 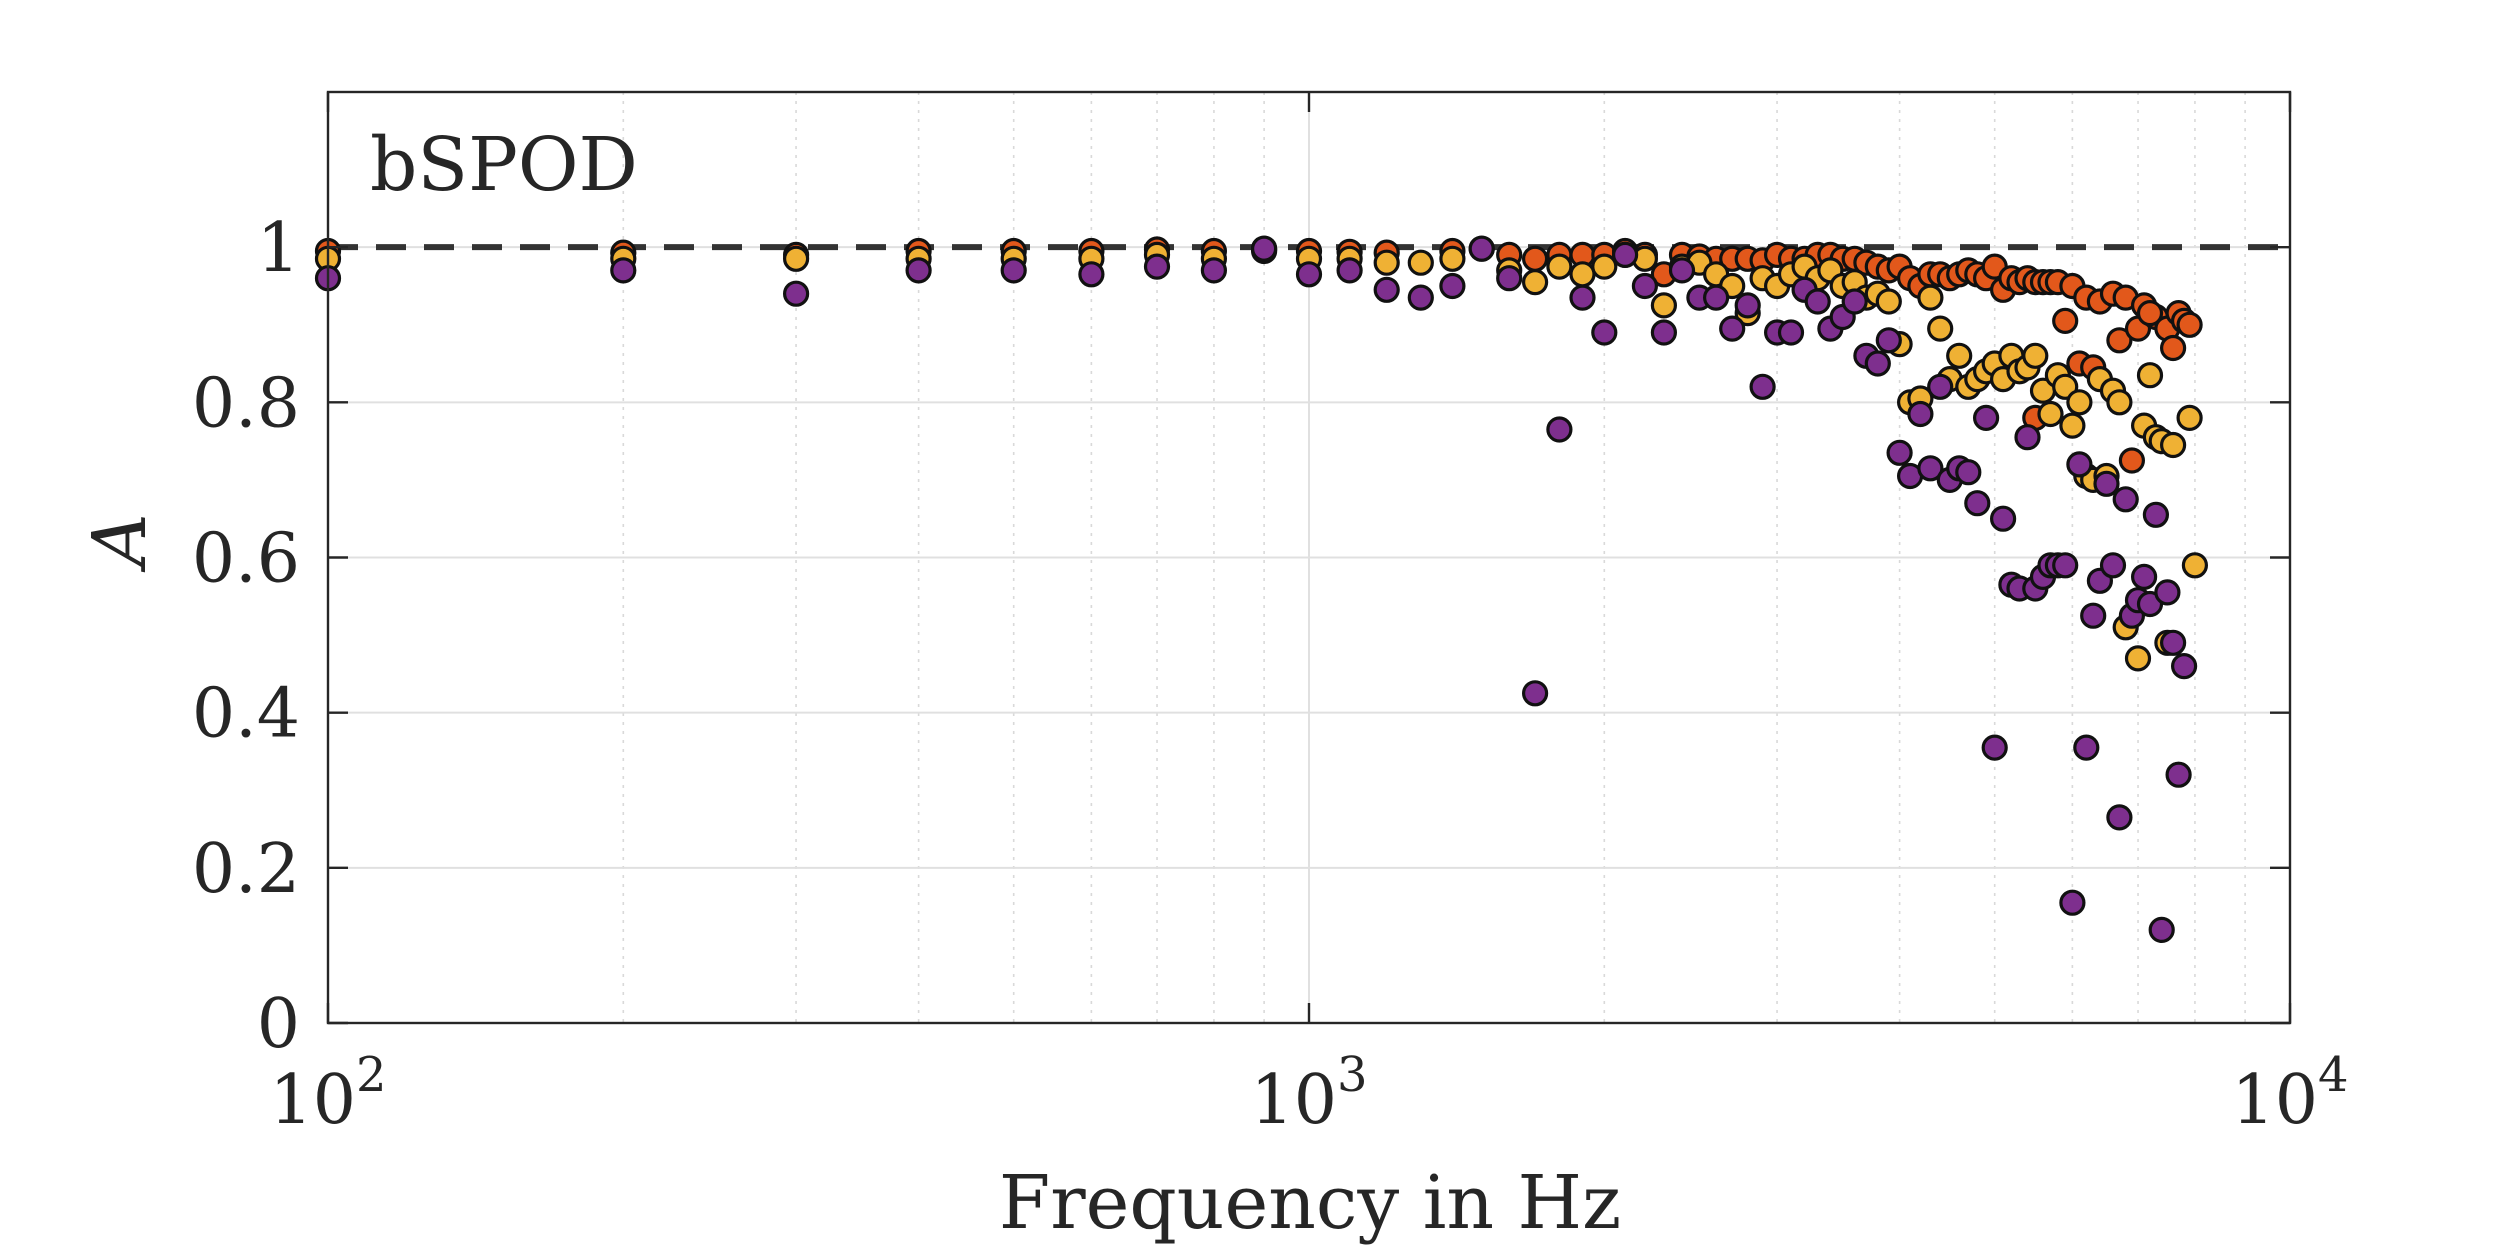 What do you see at coordinates (278, 1024) in the screenshot?
I see `y-tick-label: 0` at bounding box center [278, 1024].